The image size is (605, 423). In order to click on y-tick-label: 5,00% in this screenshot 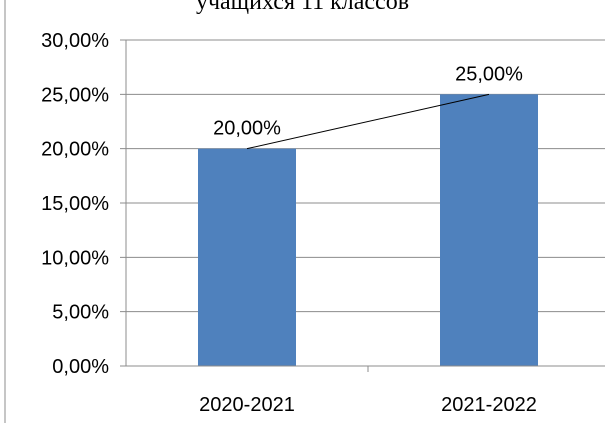, I will do `click(80, 313)`.